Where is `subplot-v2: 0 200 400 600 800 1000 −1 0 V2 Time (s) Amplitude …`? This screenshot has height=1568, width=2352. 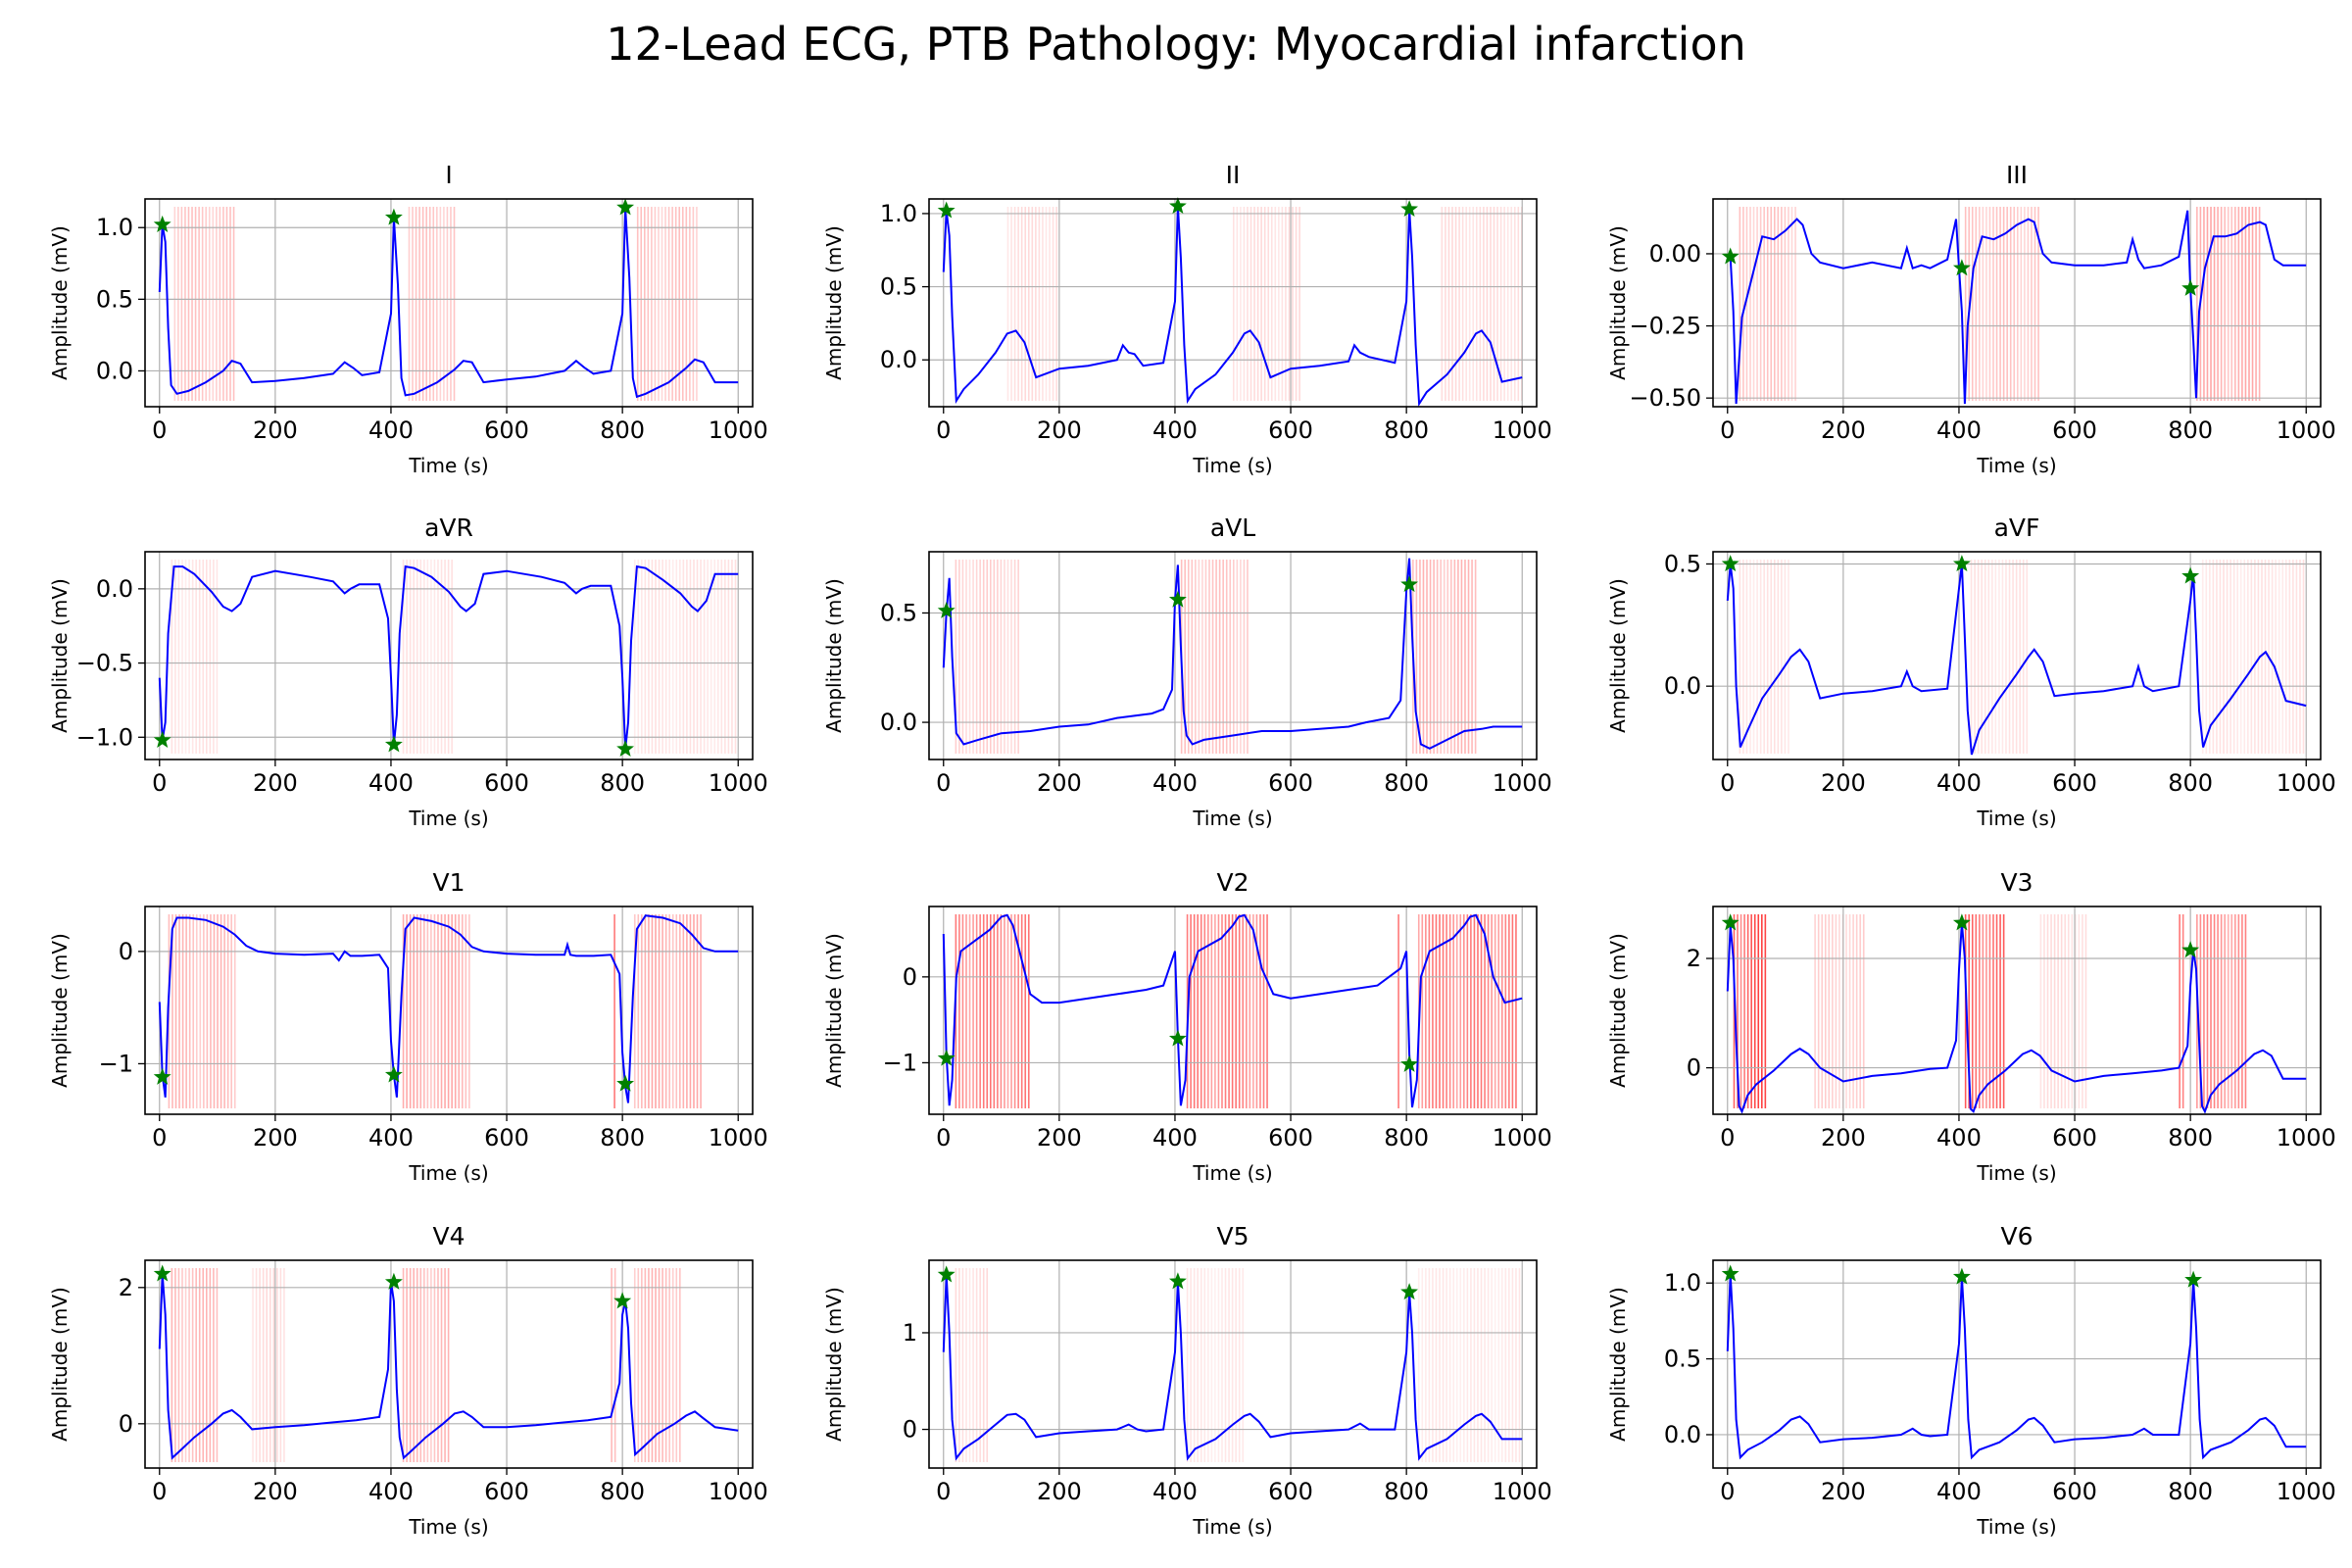
subplot-v2: 0 200 400 600 800 1000 −1 0 V2 Time (s) Amplitude … is located at coordinates (1187, 1026).